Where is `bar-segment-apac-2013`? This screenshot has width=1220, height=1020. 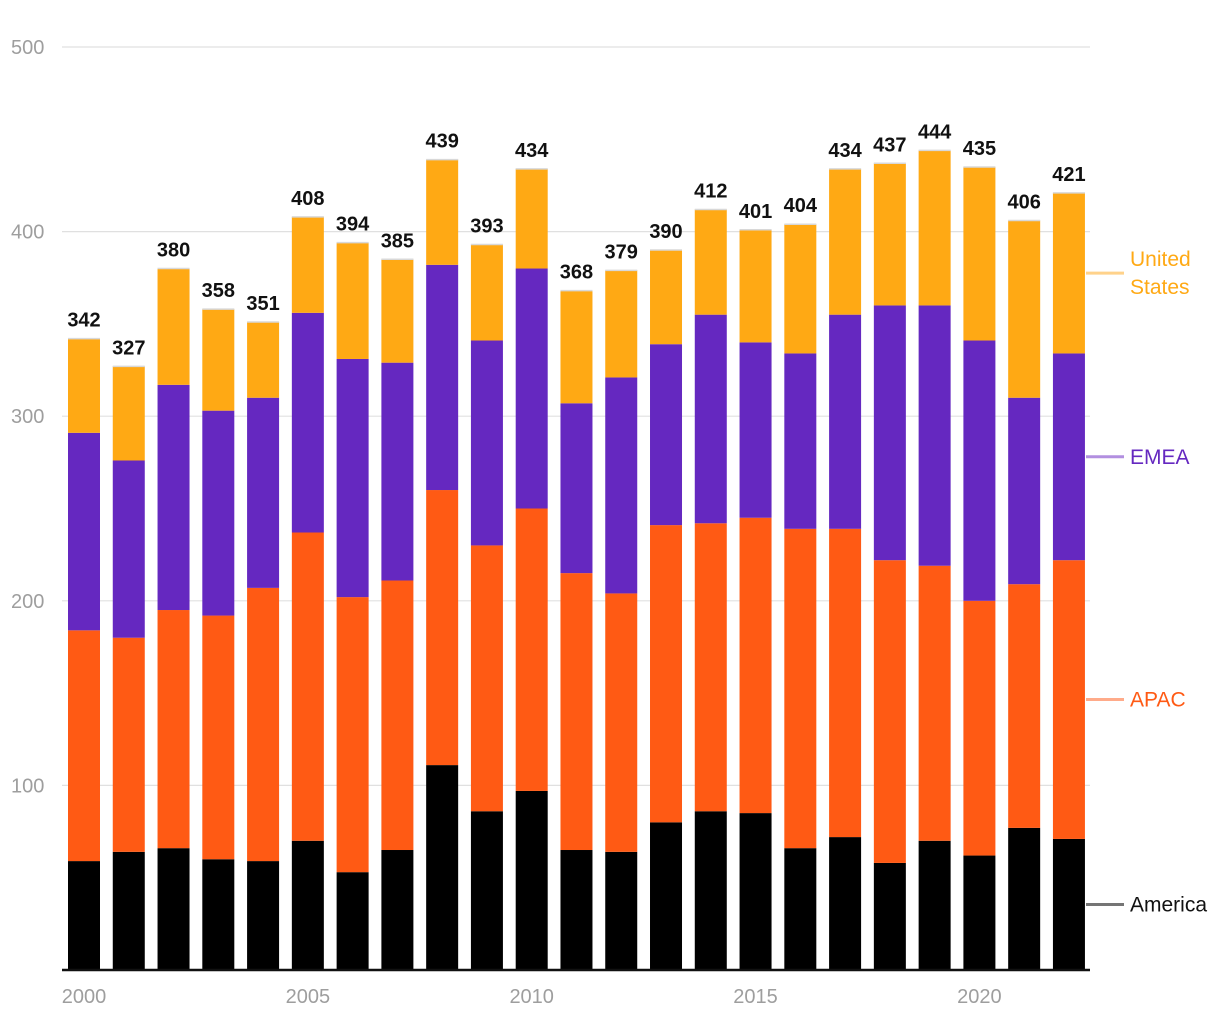 bar-segment-apac-2013 is located at coordinates (666, 674).